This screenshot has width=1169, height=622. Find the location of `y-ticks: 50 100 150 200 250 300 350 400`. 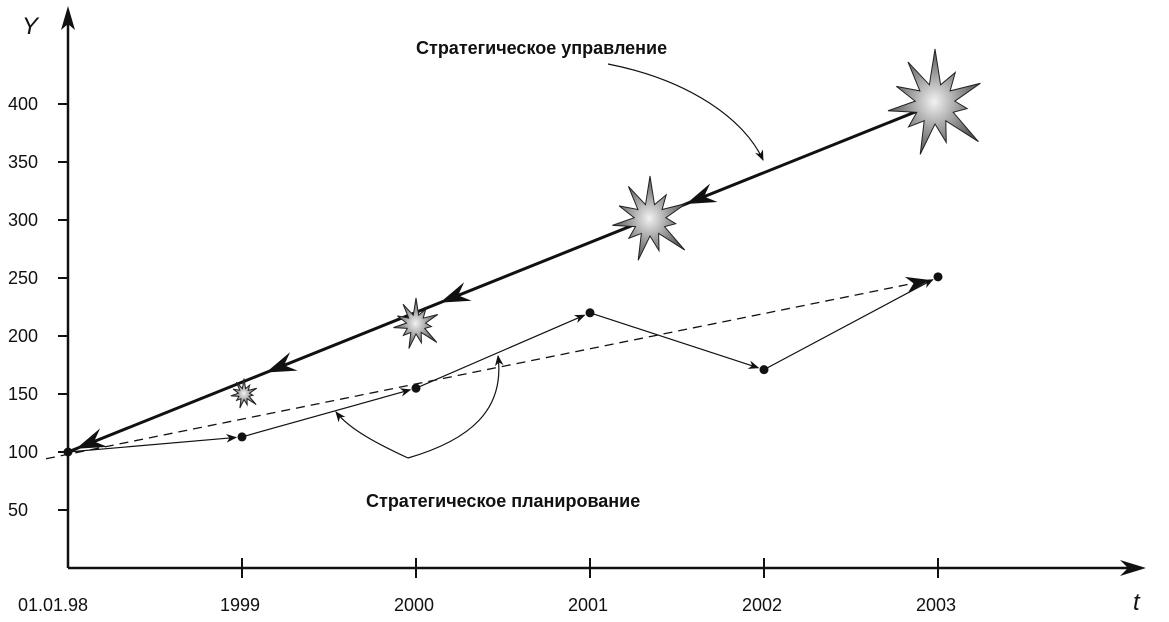

y-ticks: 50 100 150 200 250 300 350 400 is located at coordinates (38, 307).